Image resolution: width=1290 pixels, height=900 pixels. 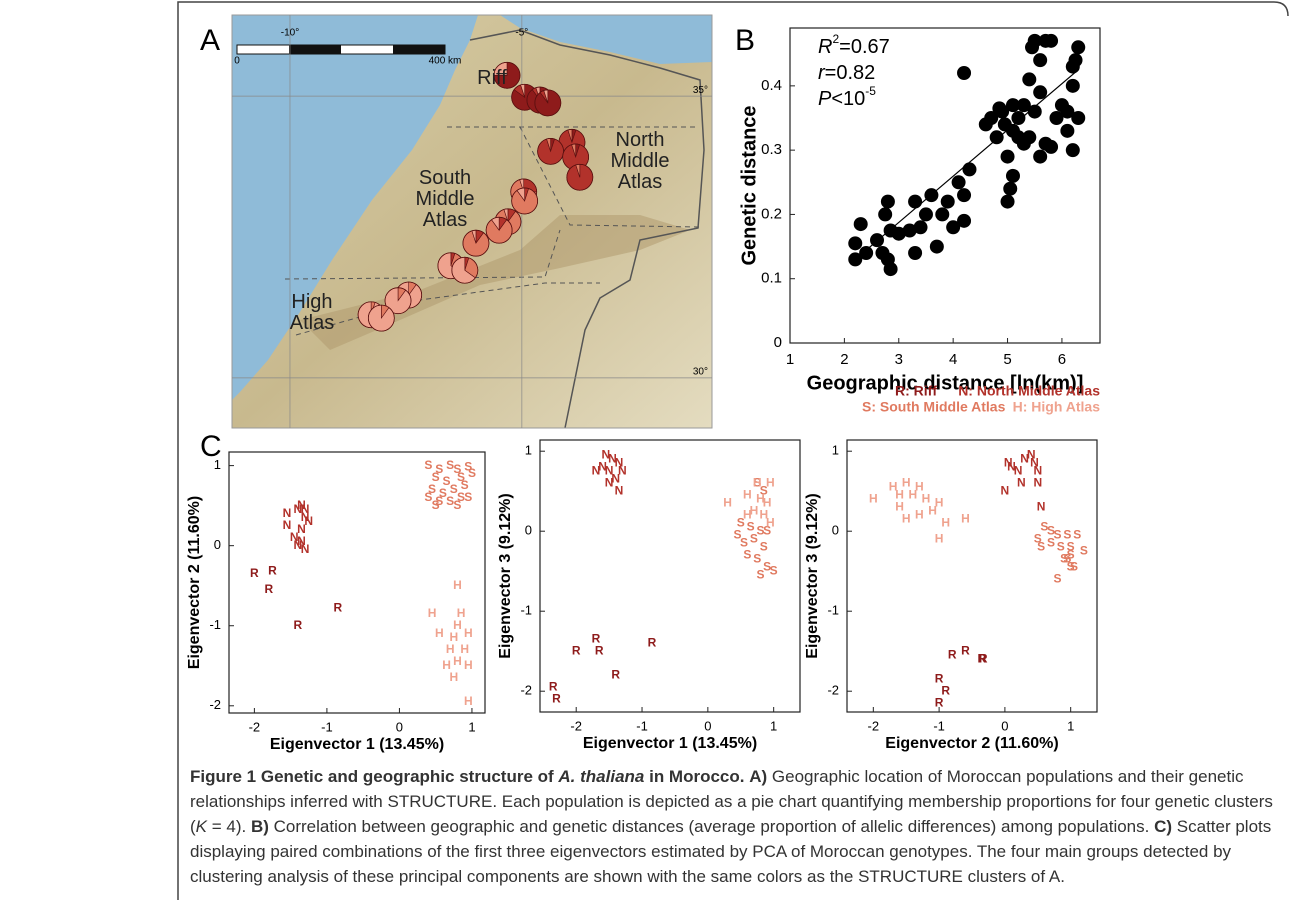 I want to click on caption-text: in Morocco., so click(x=694, y=776).